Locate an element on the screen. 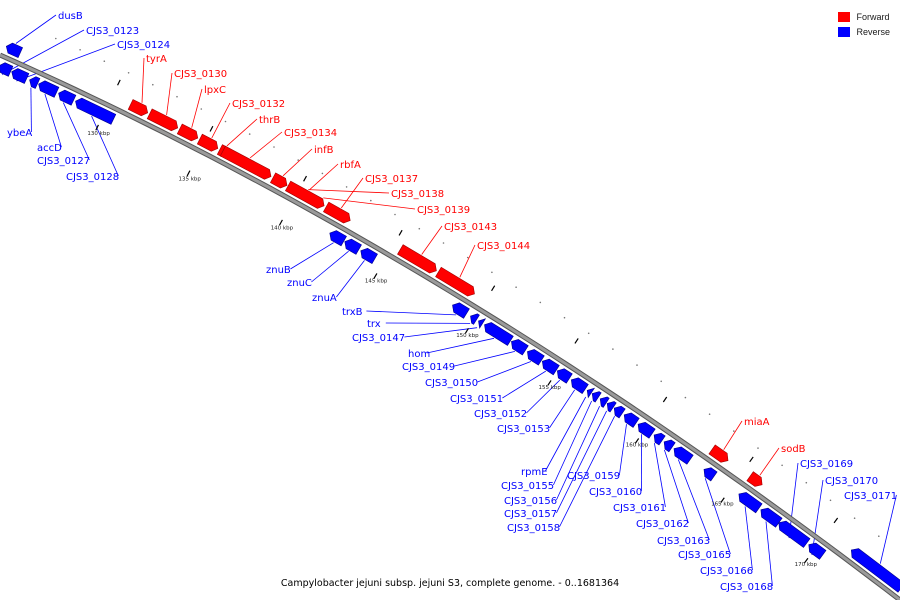 The width and height of the screenshot is (900, 600). gene-label-CJS3_0143: CJS3_0143 is located at coordinates (470, 227).